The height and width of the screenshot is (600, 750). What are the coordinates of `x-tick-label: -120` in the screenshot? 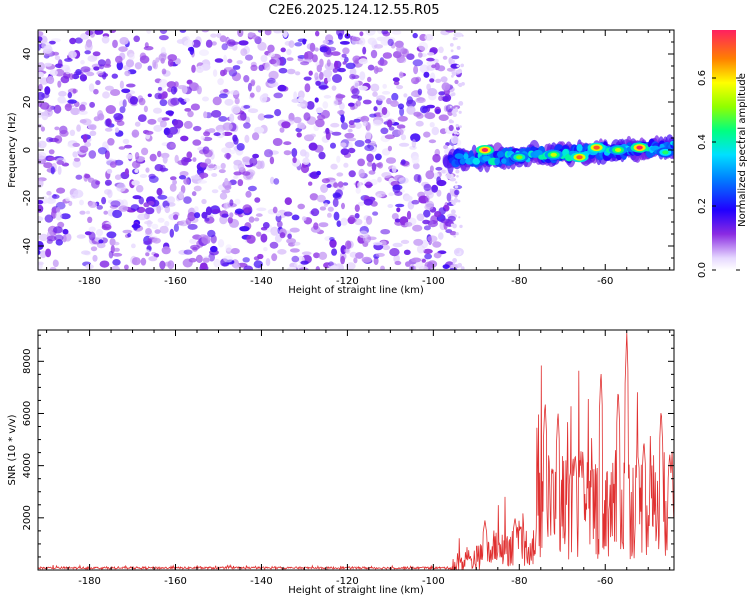 It's located at (347, 281).